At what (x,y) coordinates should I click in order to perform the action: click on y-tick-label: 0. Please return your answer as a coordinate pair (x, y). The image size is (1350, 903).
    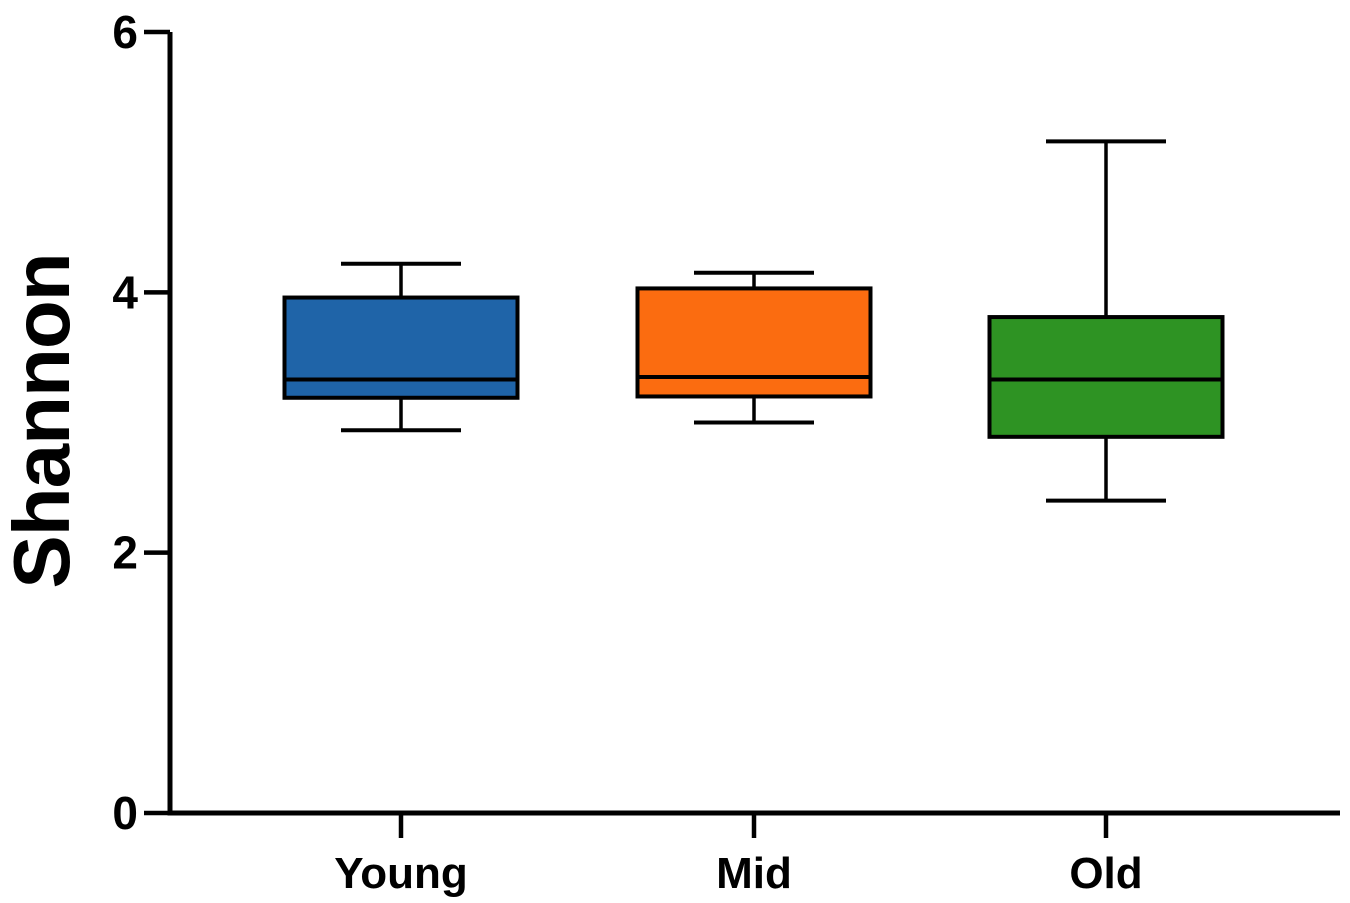
    Looking at the image, I should click on (125, 813).